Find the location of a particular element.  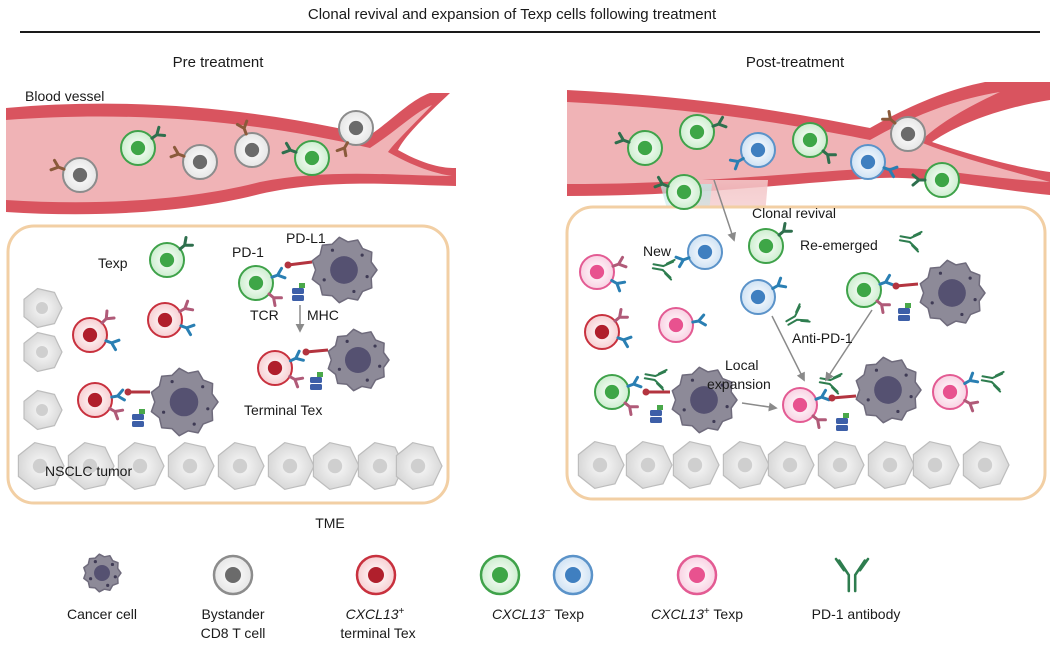

tme-label: TME is located at coordinates (330, 523).